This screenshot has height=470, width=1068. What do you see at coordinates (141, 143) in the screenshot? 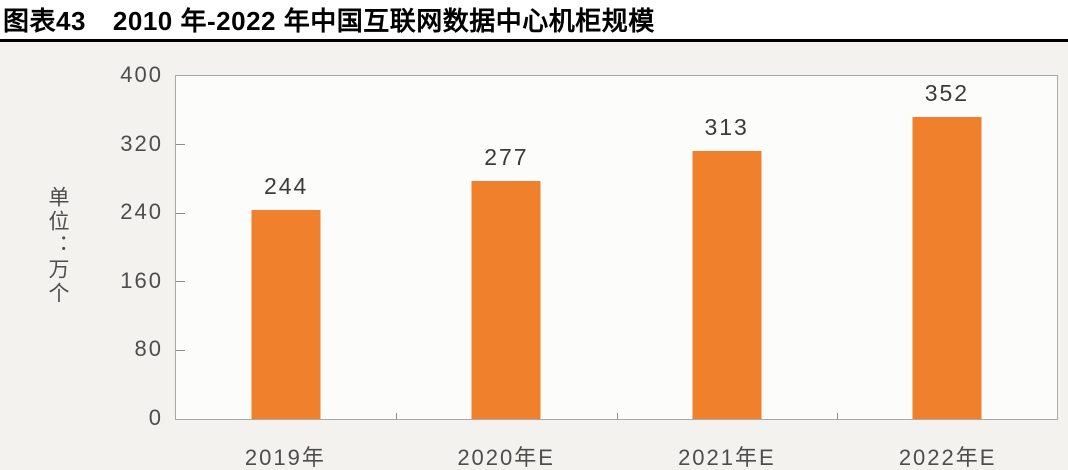
I see `y-tick-label: 320` at bounding box center [141, 143].